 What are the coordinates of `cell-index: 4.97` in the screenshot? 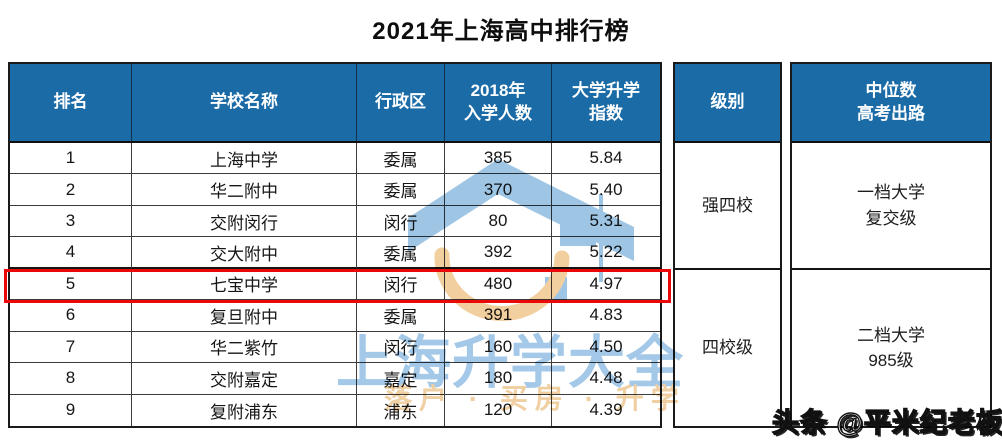 It's located at (606, 285).